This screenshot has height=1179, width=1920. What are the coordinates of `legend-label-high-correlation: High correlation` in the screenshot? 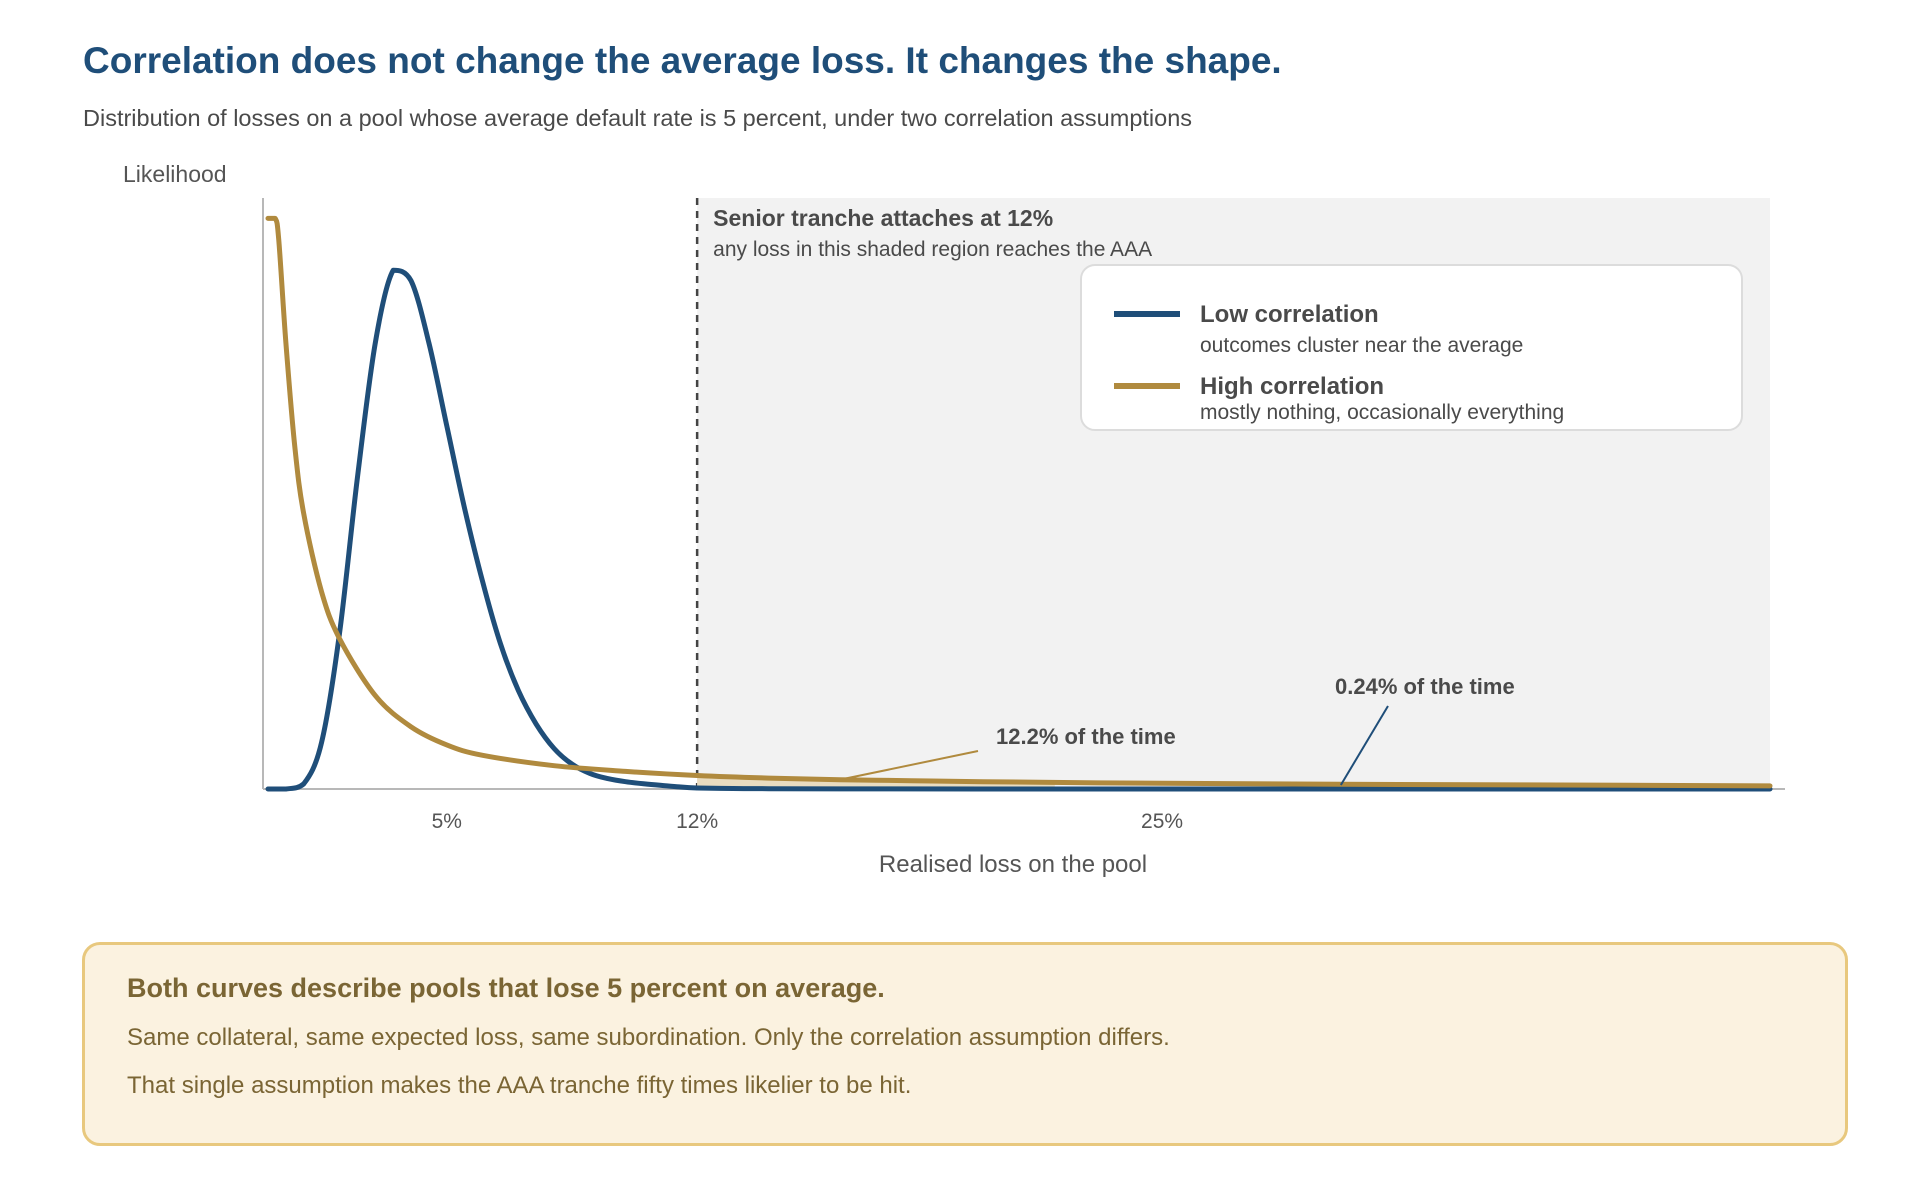 It's located at (1292, 386).